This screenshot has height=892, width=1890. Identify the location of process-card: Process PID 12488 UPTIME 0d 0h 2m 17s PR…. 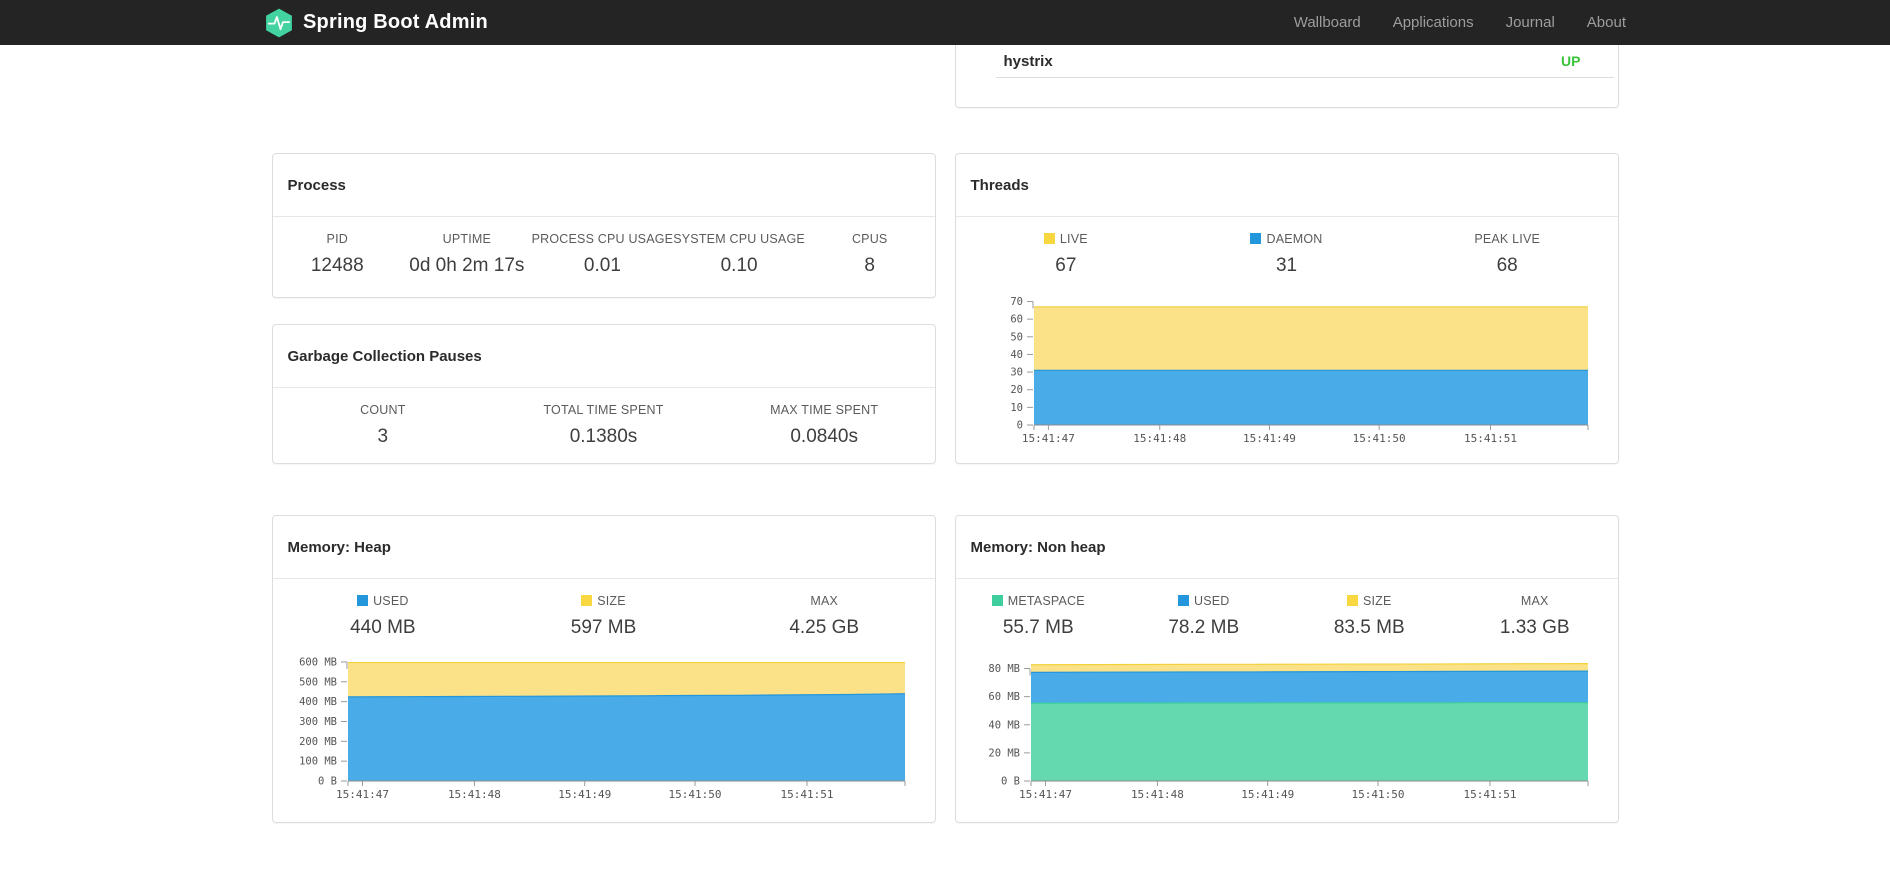
(603, 225).